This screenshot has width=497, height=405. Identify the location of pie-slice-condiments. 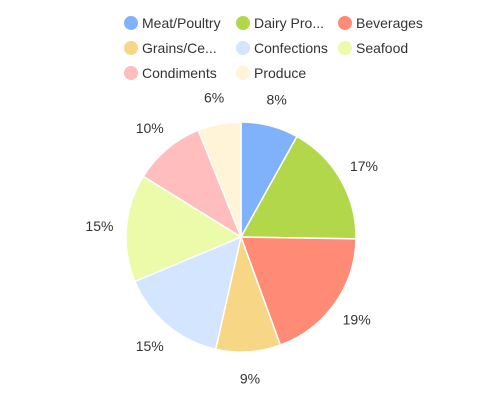
(192, 184).